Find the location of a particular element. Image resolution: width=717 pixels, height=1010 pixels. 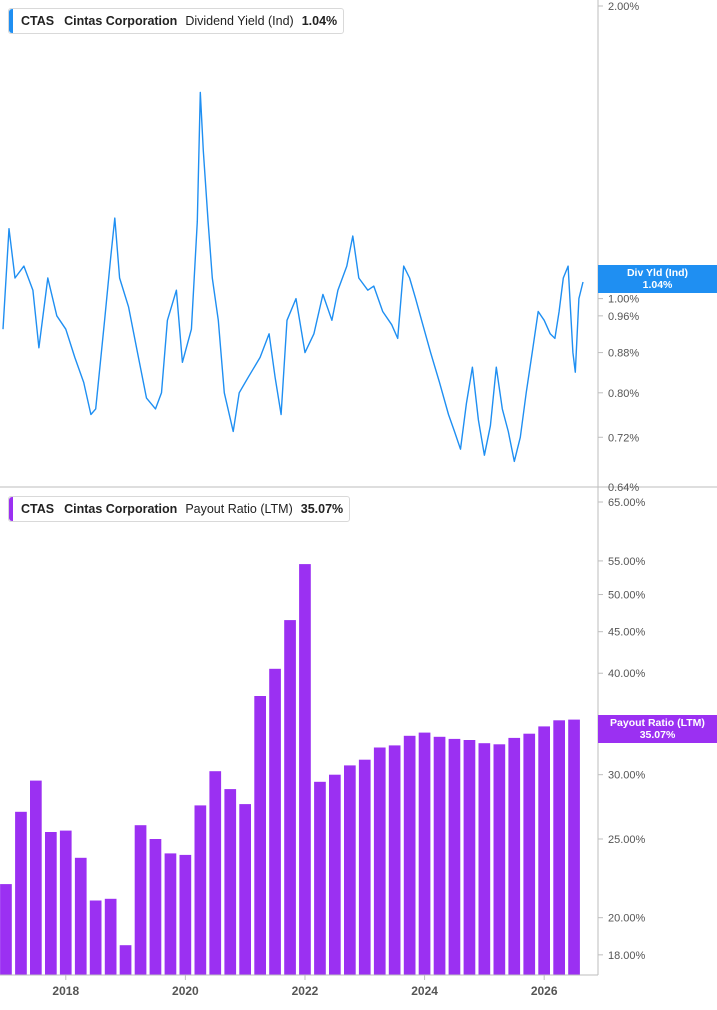

top-legend-value: 1.04% is located at coordinates (319, 21).